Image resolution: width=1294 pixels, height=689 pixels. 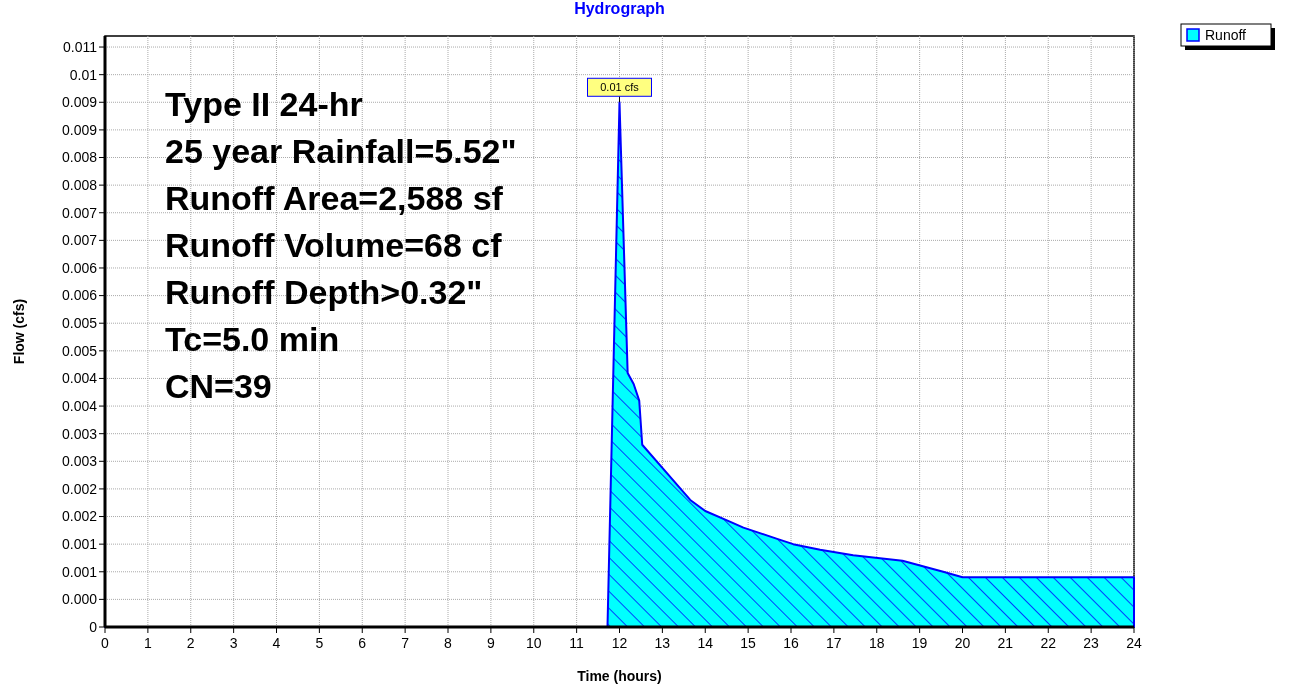 I want to click on x-tick-label: 24, so click(x=1134, y=643).